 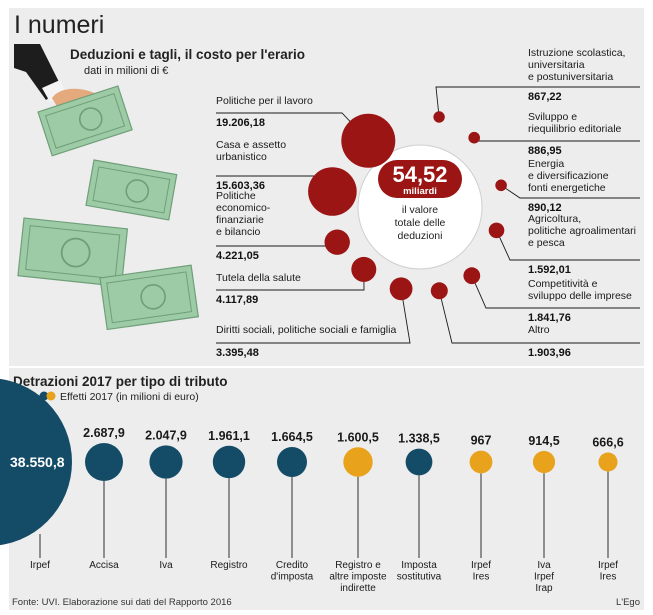 What do you see at coordinates (237, 256) in the screenshot?
I see `deduction-value: 4.221,05` at bounding box center [237, 256].